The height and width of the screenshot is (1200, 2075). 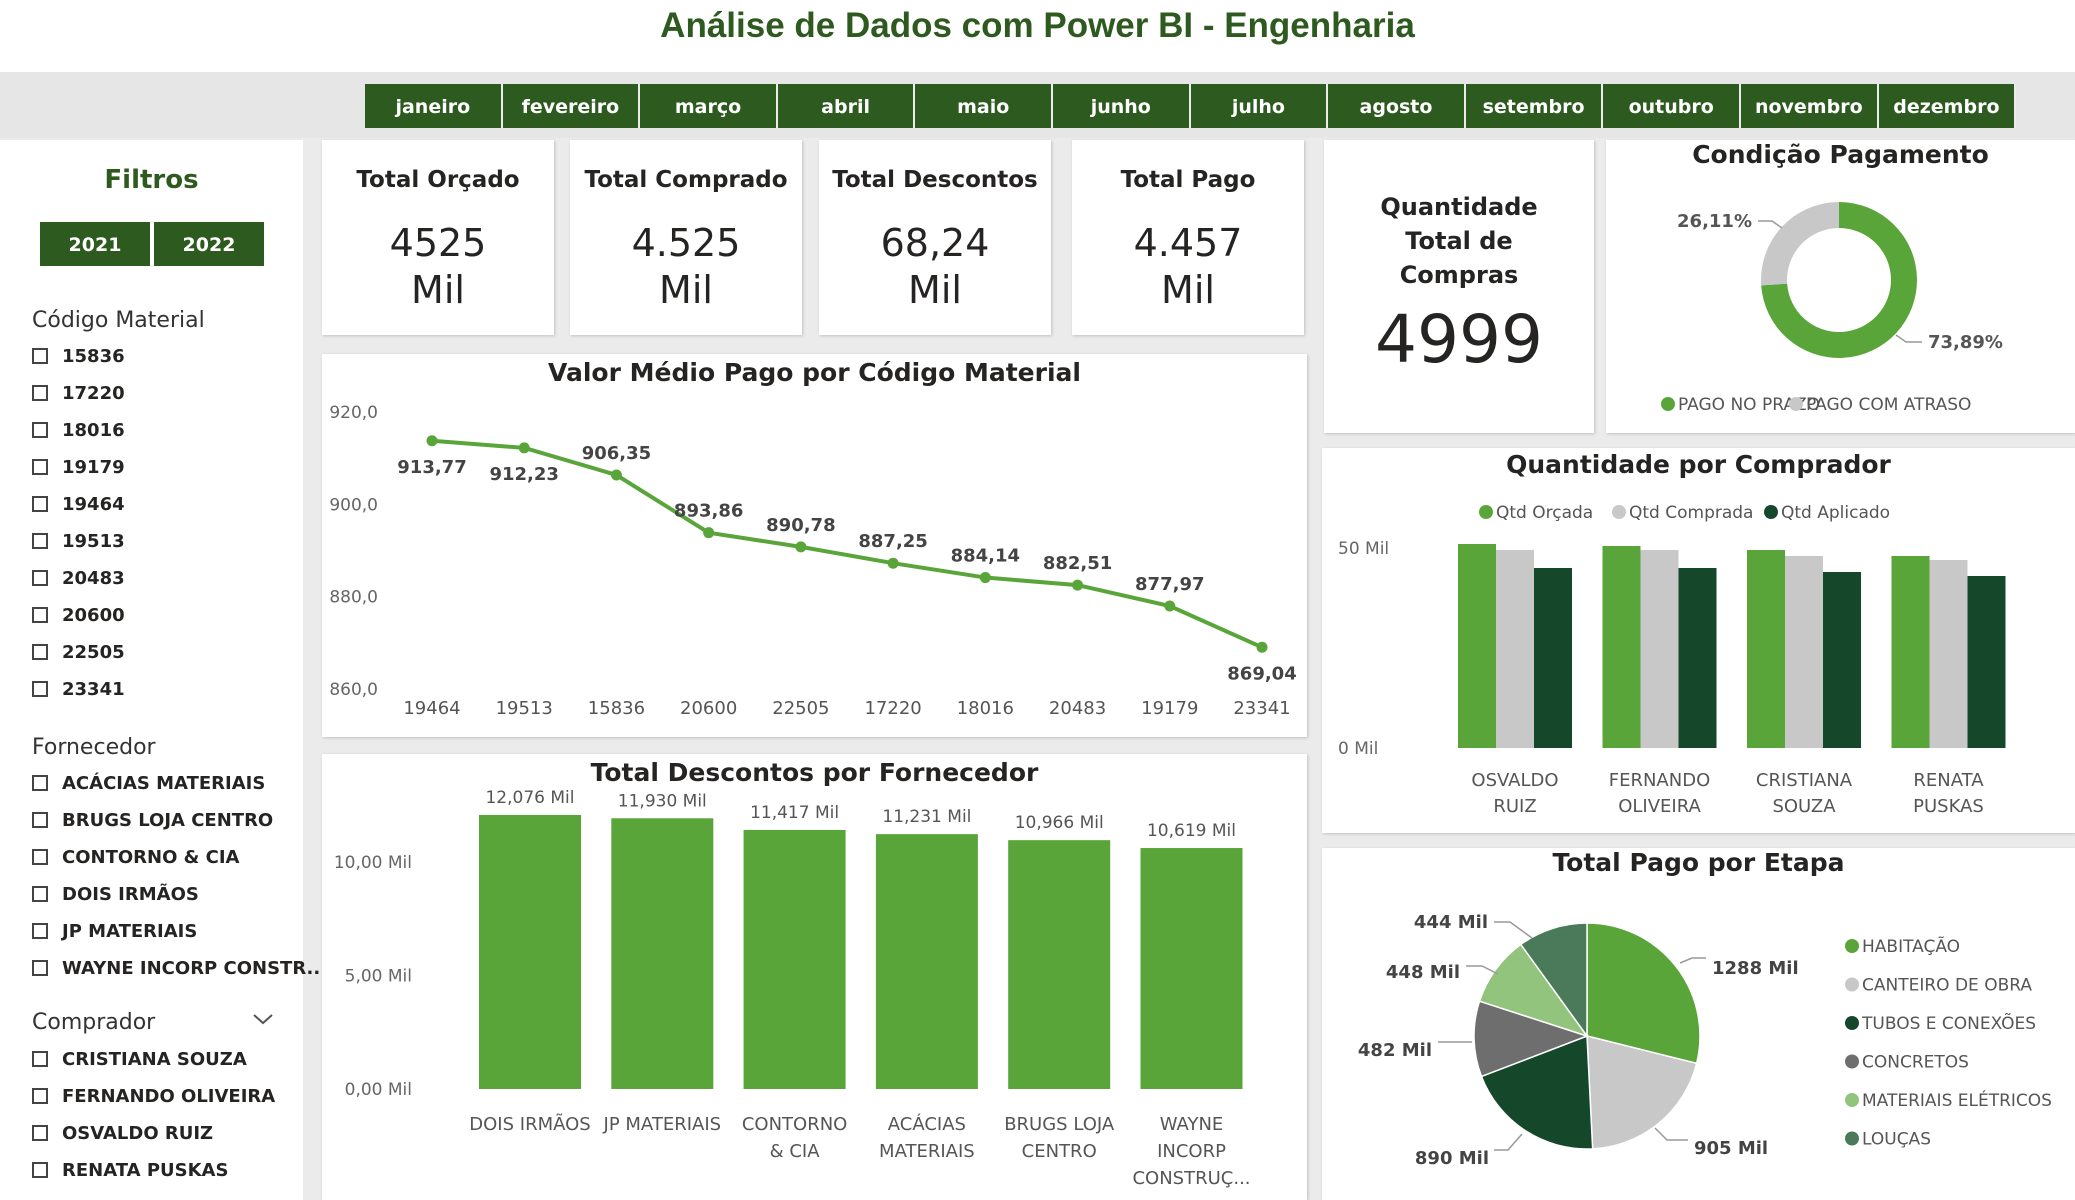 What do you see at coordinates (1397, 106) in the screenshot?
I see `month-button-8: agosto` at bounding box center [1397, 106].